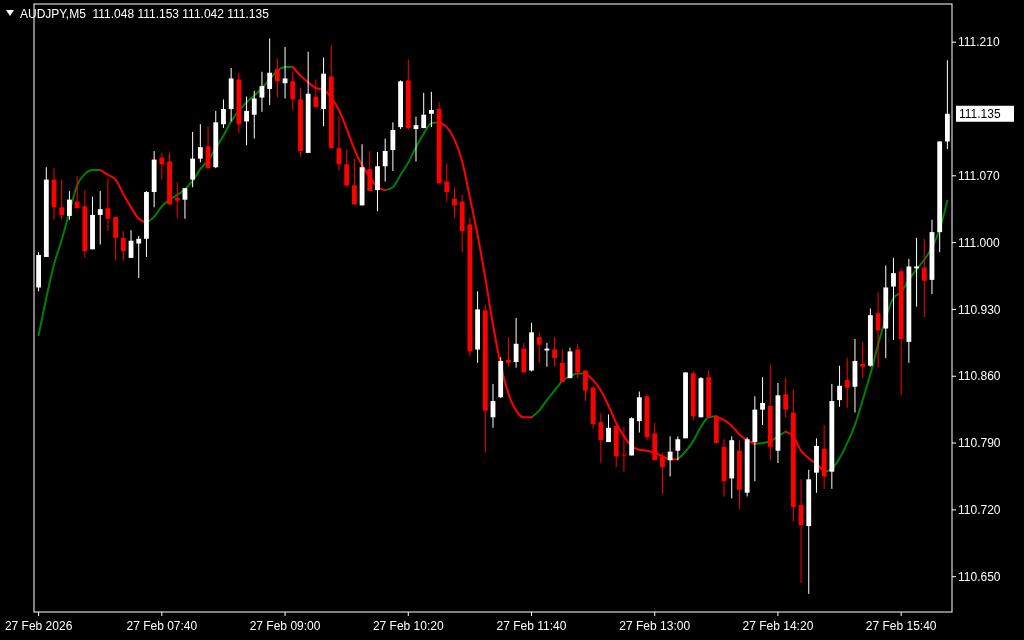 The image size is (1024, 640). What do you see at coordinates (979, 510) in the screenshot?
I see `y-tick-label: 110.720` at bounding box center [979, 510].